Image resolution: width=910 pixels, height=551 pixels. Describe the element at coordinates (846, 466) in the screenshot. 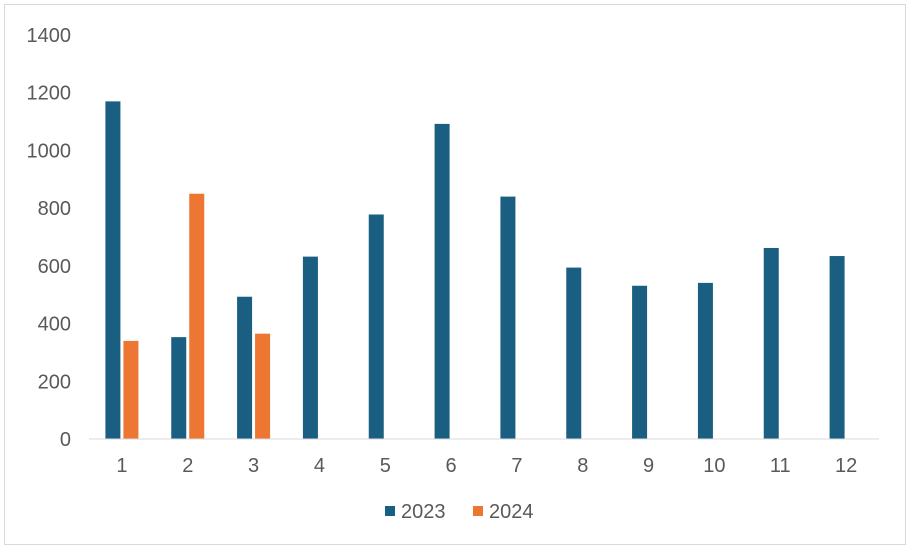

I see `x-tick-label: 12` at that location.